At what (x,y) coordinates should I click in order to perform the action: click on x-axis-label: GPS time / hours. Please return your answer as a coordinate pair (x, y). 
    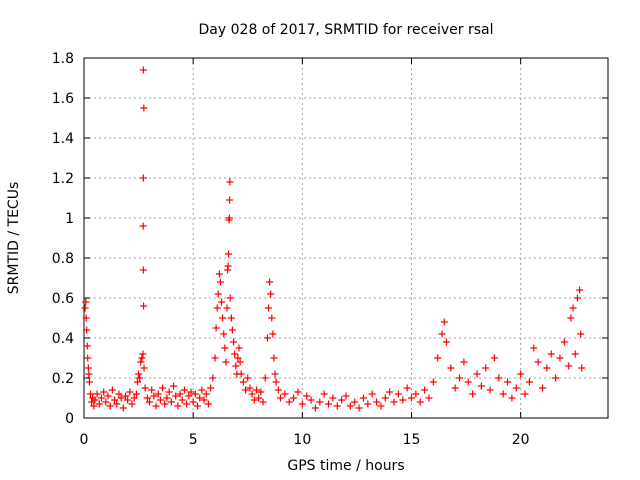
    Looking at the image, I should click on (345, 466).